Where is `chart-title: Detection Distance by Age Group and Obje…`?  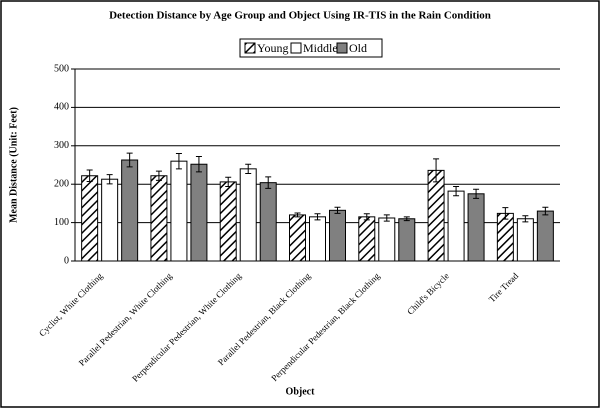 chart-title: Detection Distance by Age Group and Obje… is located at coordinates (300, 16).